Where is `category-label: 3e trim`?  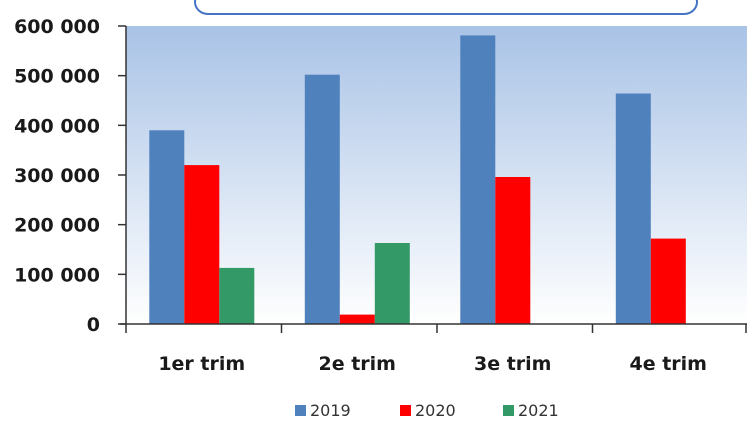 category-label: 3e trim is located at coordinates (512, 364).